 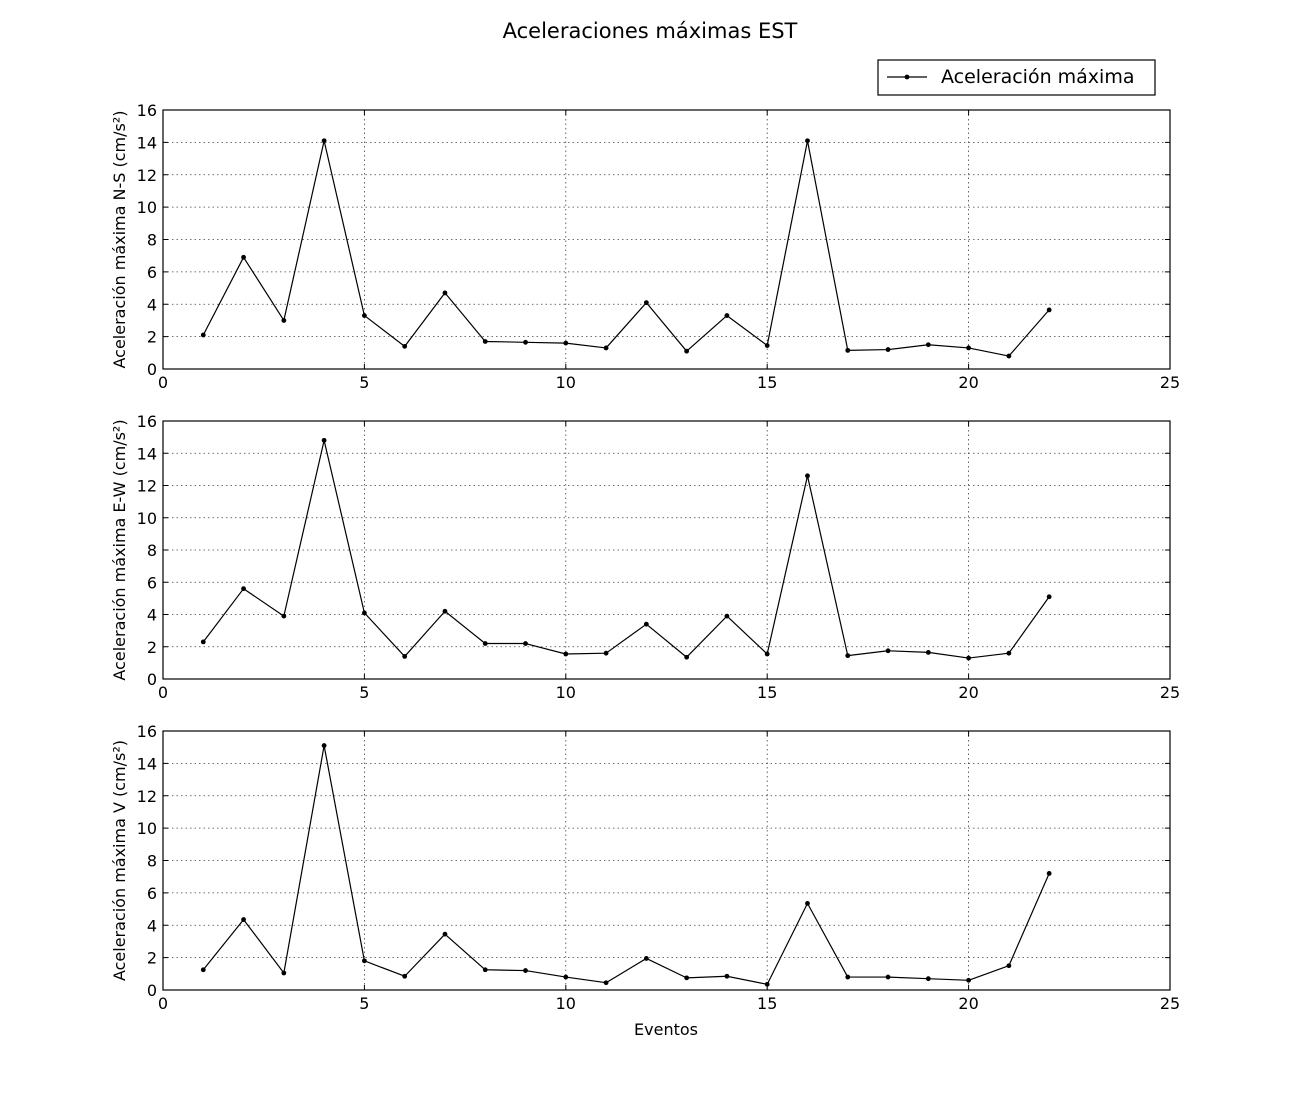 I want to click on y-tick-label: 10, so click(x=147, y=518).